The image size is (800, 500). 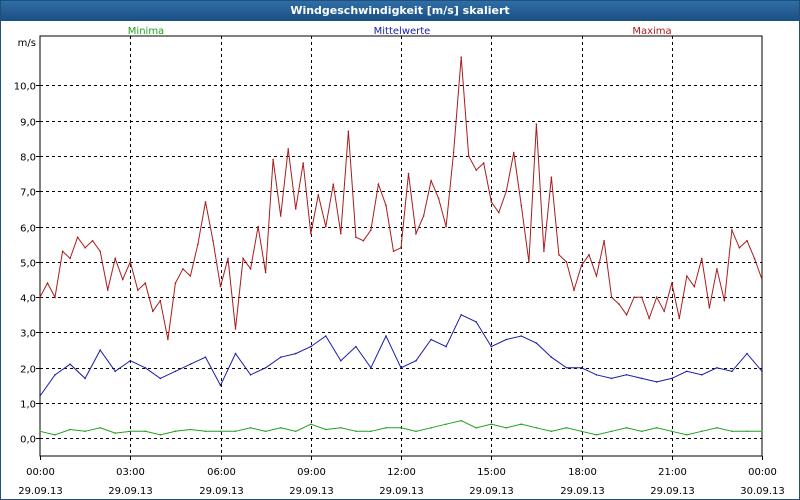 I want to click on x-tick-time-label: 15:00, so click(x=491, y=472).